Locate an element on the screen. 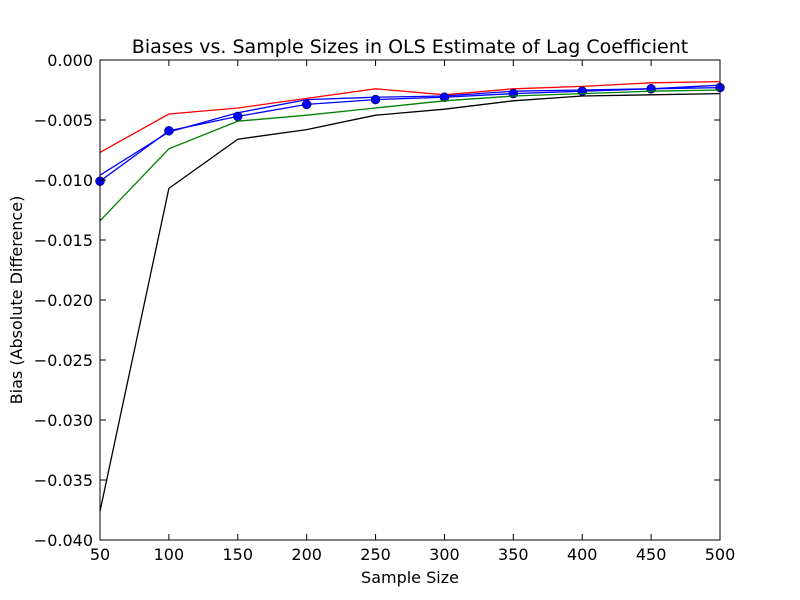 This screenshot has height=600, width=800. x-tick-label: 200 is located at coordinates (306, 554).